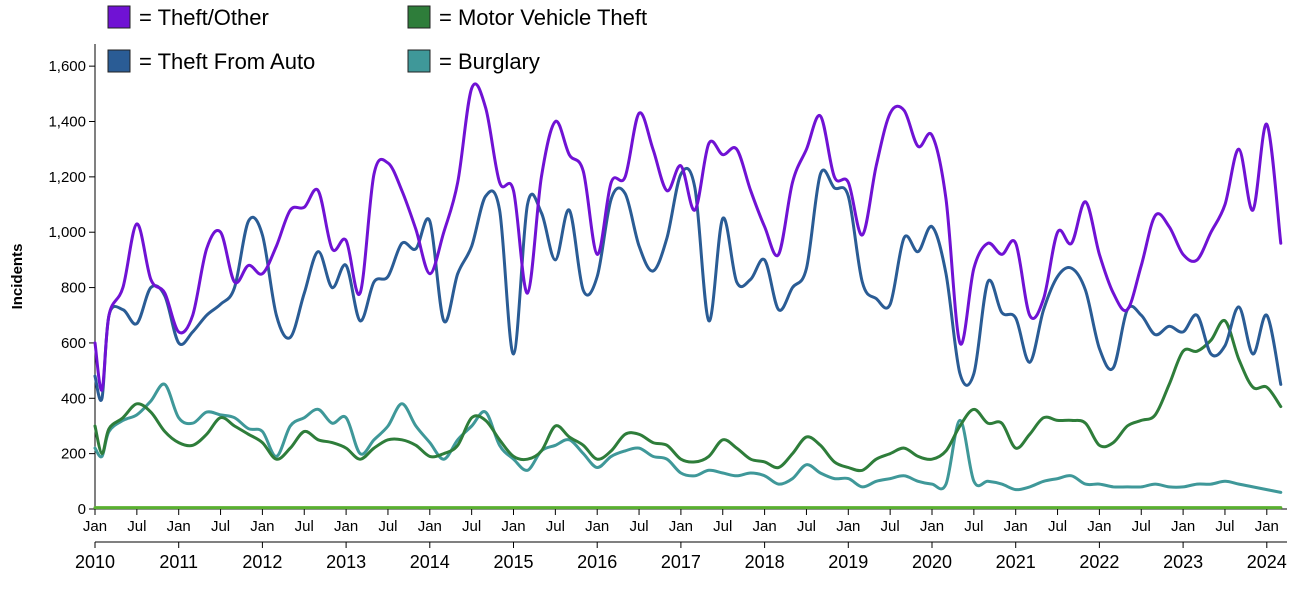 Image resolution: width=1294 pixels, height=606 pixels. What do you see at coordinates (513, 562) in the screenshot?
I see `x-year-tick-label: 2015` at bounding box center [513, 562].